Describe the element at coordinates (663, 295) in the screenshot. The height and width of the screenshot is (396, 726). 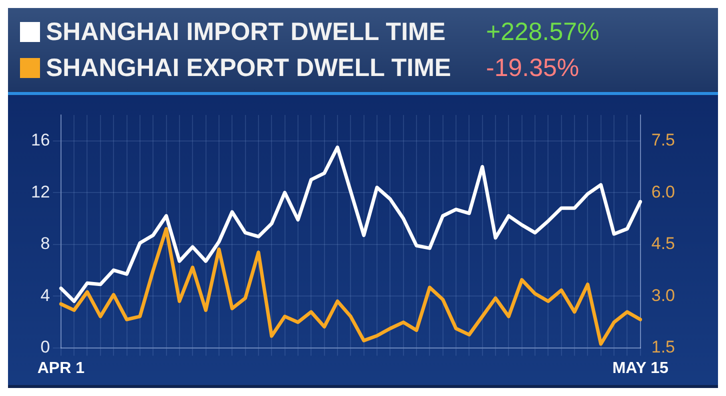
I see `y2-tick-label: 3.0` at that location.